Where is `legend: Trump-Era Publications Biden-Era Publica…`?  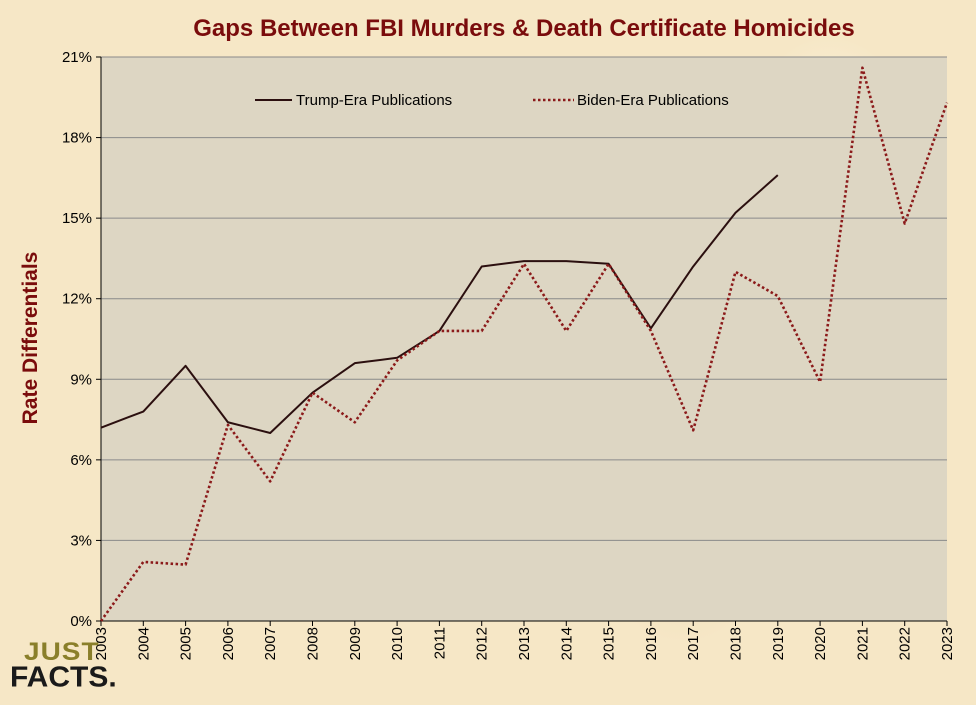
legend: Trump-Era Publications Biden-Era Publica… is located at coordinates (492, 100).